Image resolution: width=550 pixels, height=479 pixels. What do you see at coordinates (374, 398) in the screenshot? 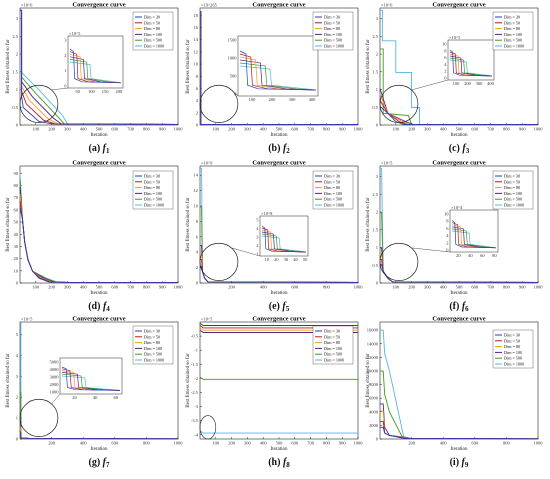
I see `y-tick-label: 6000` at bounding box center [374, 398].